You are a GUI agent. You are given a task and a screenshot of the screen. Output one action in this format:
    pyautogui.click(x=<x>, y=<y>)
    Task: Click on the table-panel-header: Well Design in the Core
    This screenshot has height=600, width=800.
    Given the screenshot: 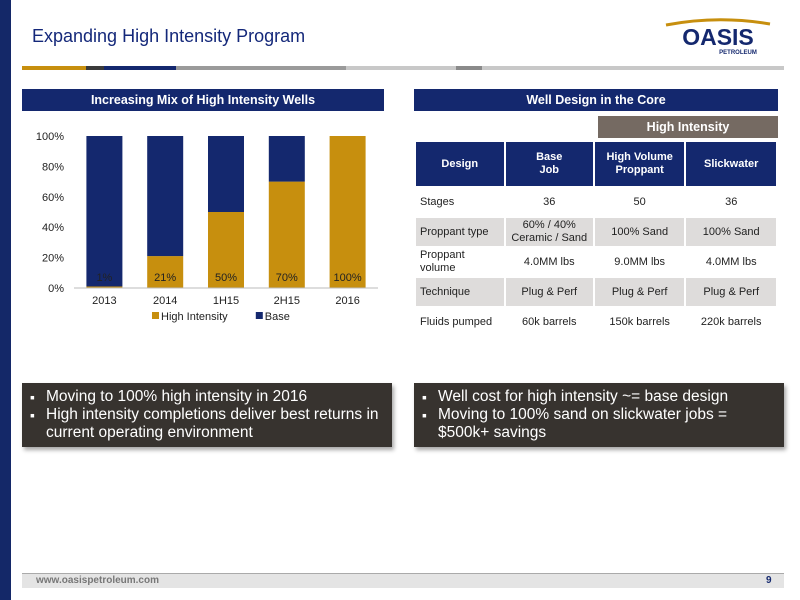 What is the action you would take?
    pyautogui.click(x=596, y=100)
    